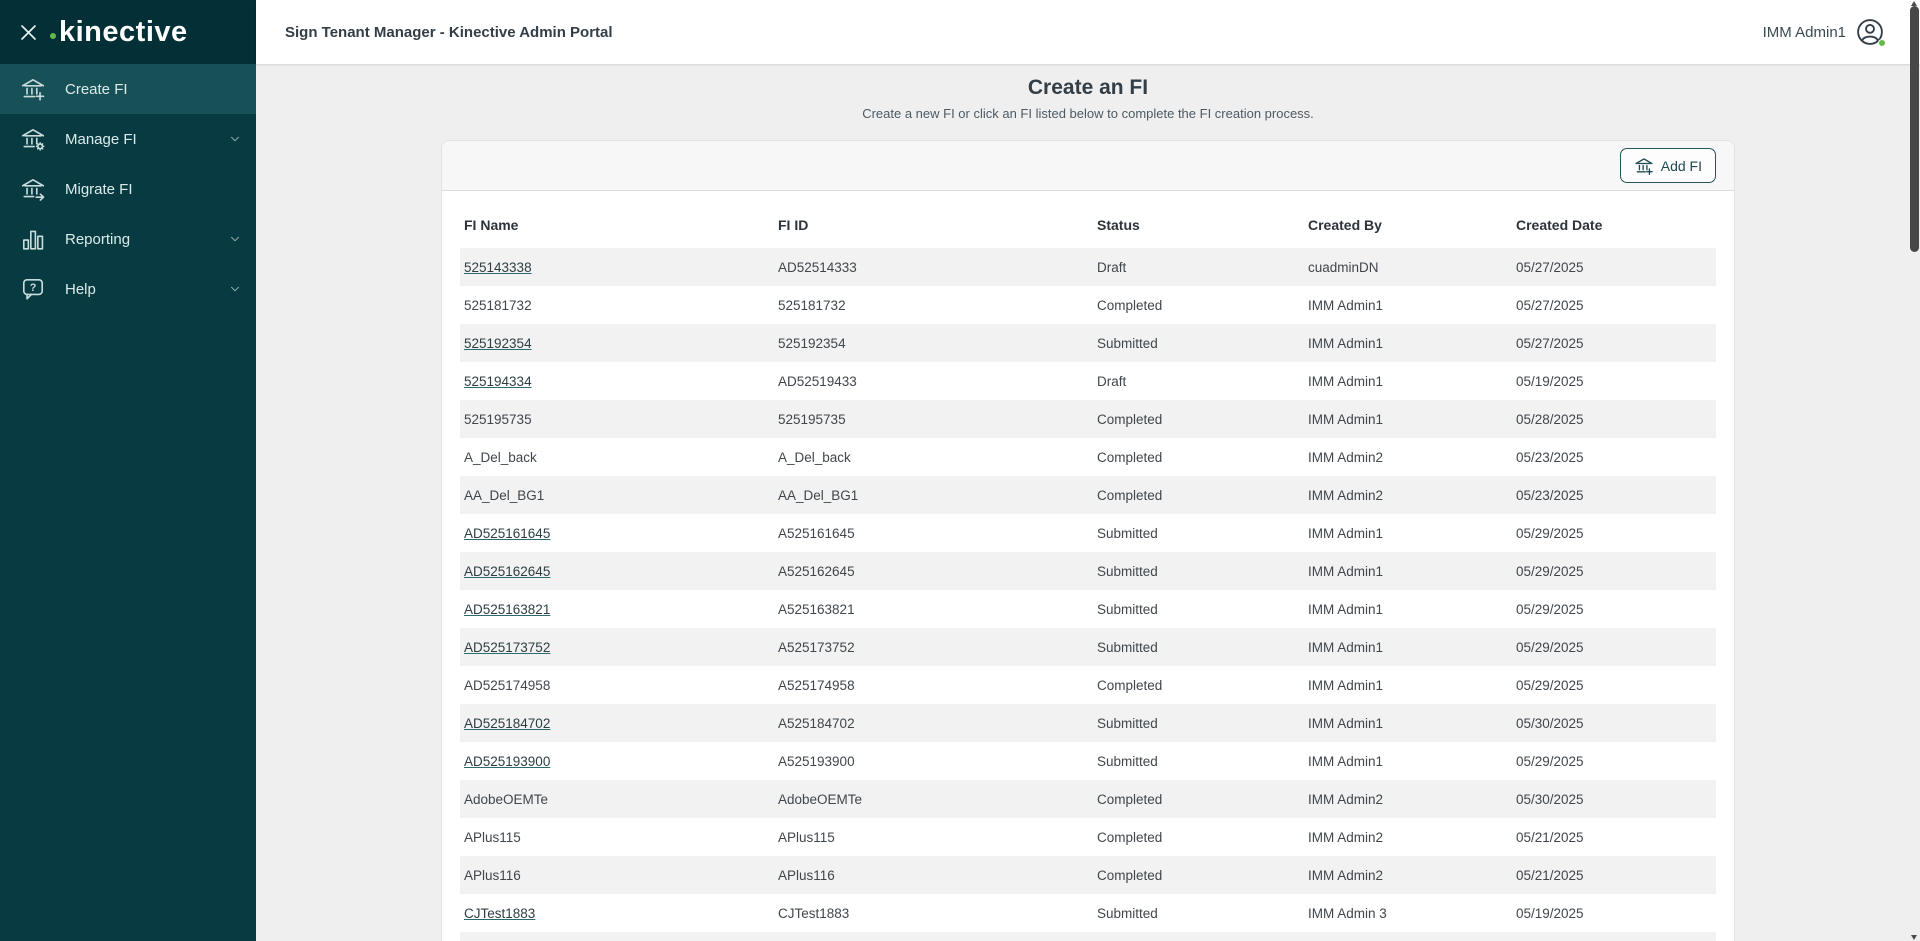 The image size is (1920, 941). What do you see at coordinates (507, 761) in the screenshot?
I see `fi-name-link: AD525193900` at bounding box center [507, 761].